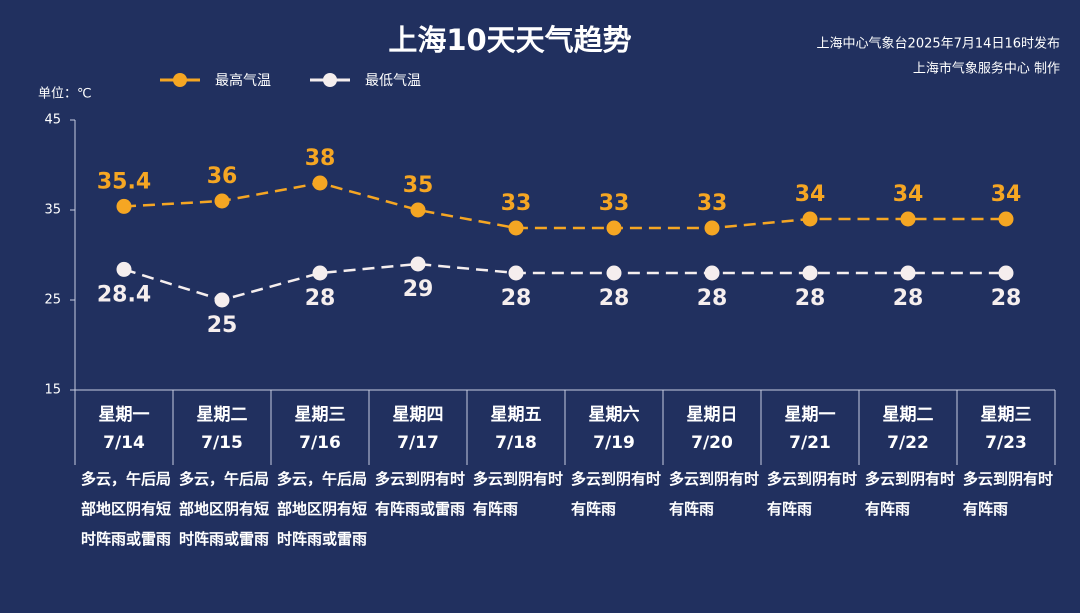 Image resolution: width=1080 pixels, height=613 pixels. What do you see at coordinates (418, 289) in the screenshot?
I see `data-label: 29` at bounding box center [418, 289].